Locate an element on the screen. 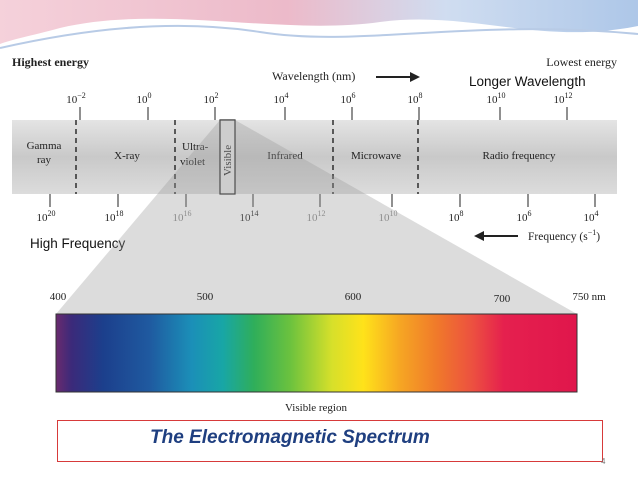 This screenshot has height=479, width=638. wavelength-arrow-icon is located at coordinates (398, 77).